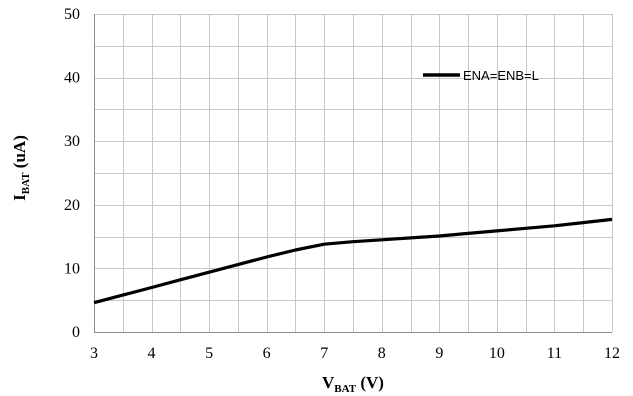 The height and width of the screenshot is (396, 633). What do you see at coordinates (439, 353) in the screenshot?
I see `x-tick-label: 9` at bounding box center [439, 353].